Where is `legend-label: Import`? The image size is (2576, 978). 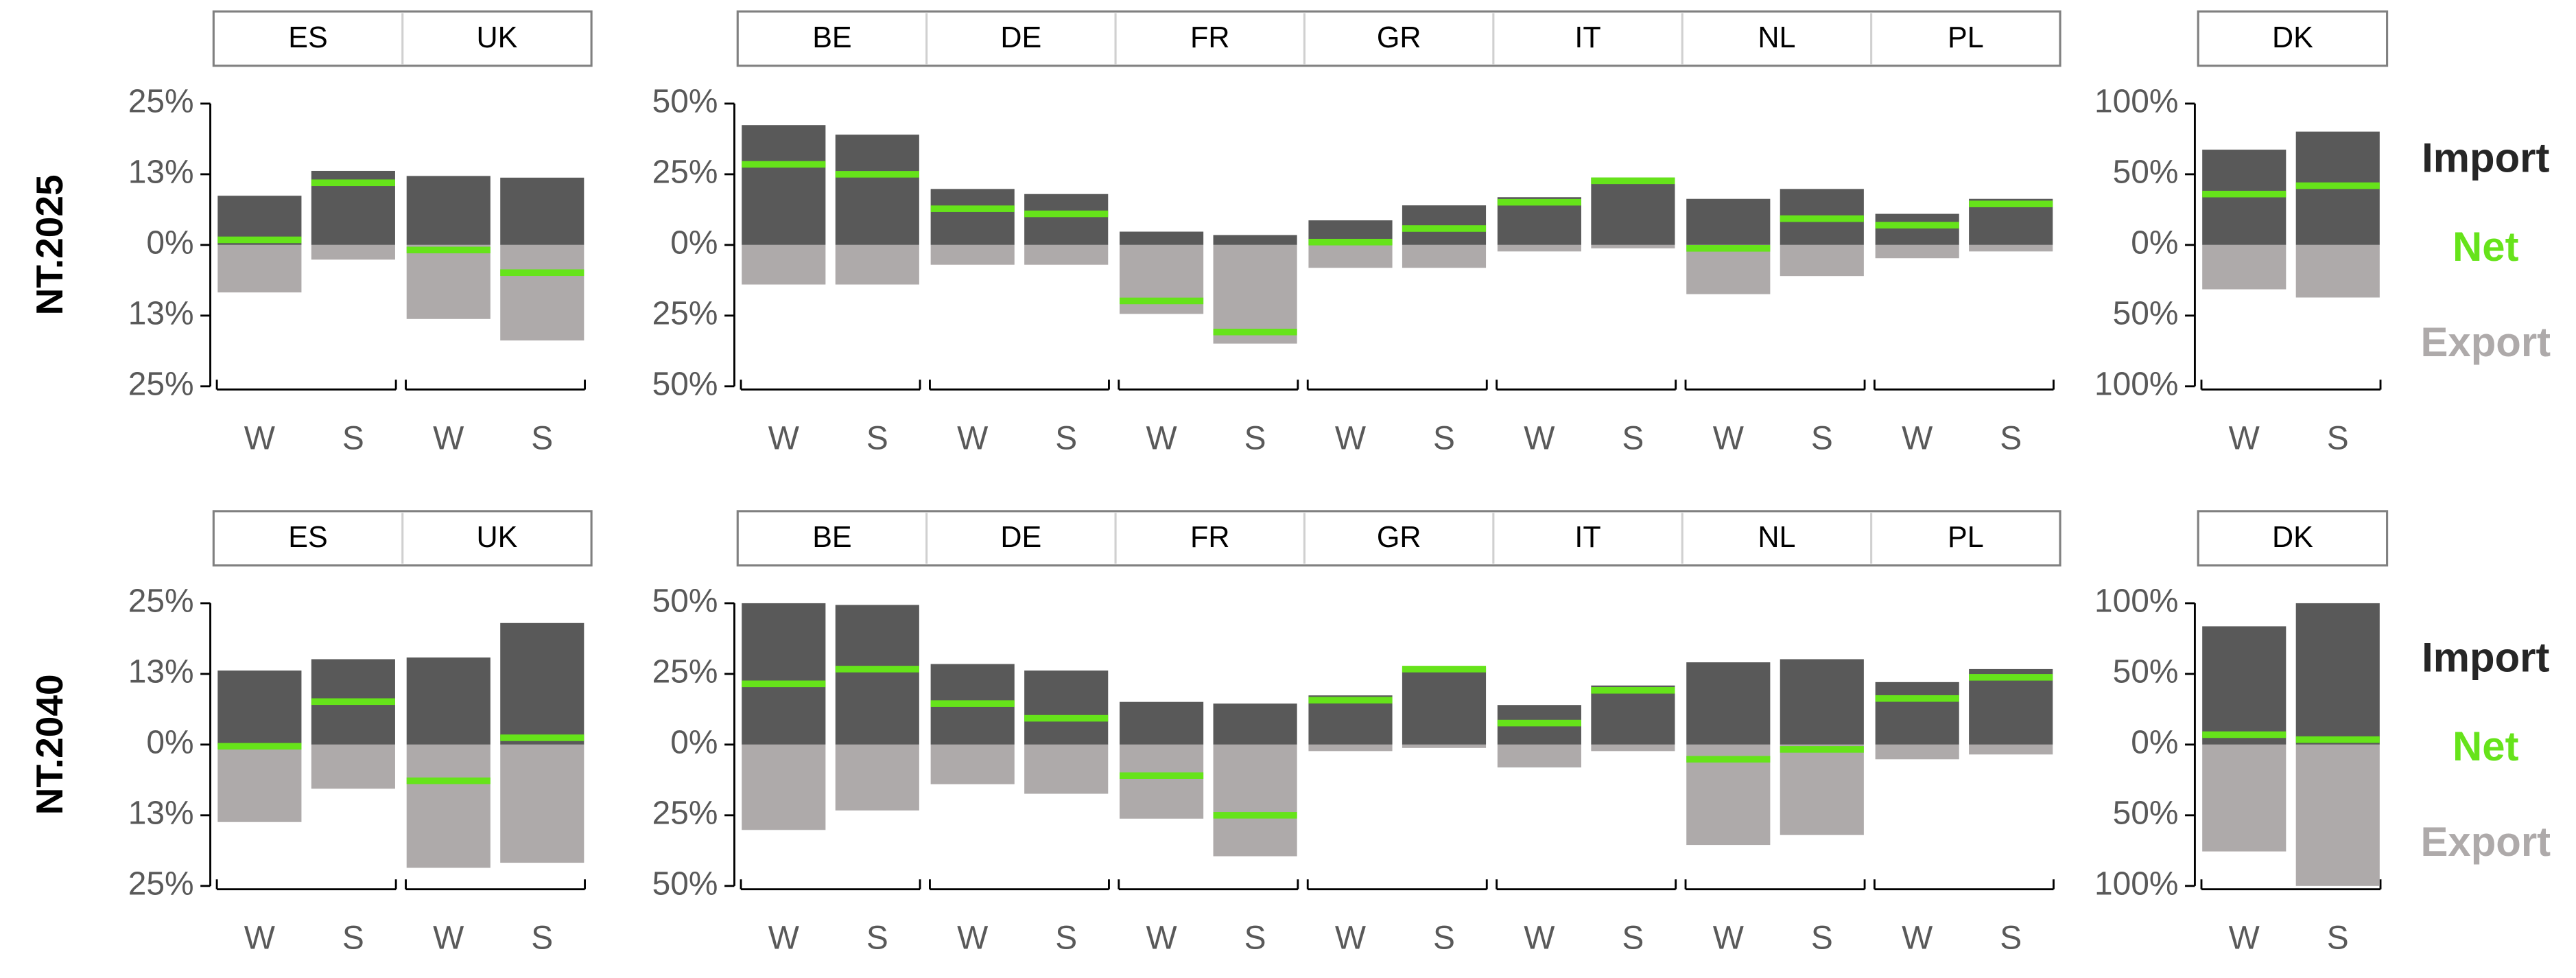
legend-label: Import is located at coordinates (2485, 158).